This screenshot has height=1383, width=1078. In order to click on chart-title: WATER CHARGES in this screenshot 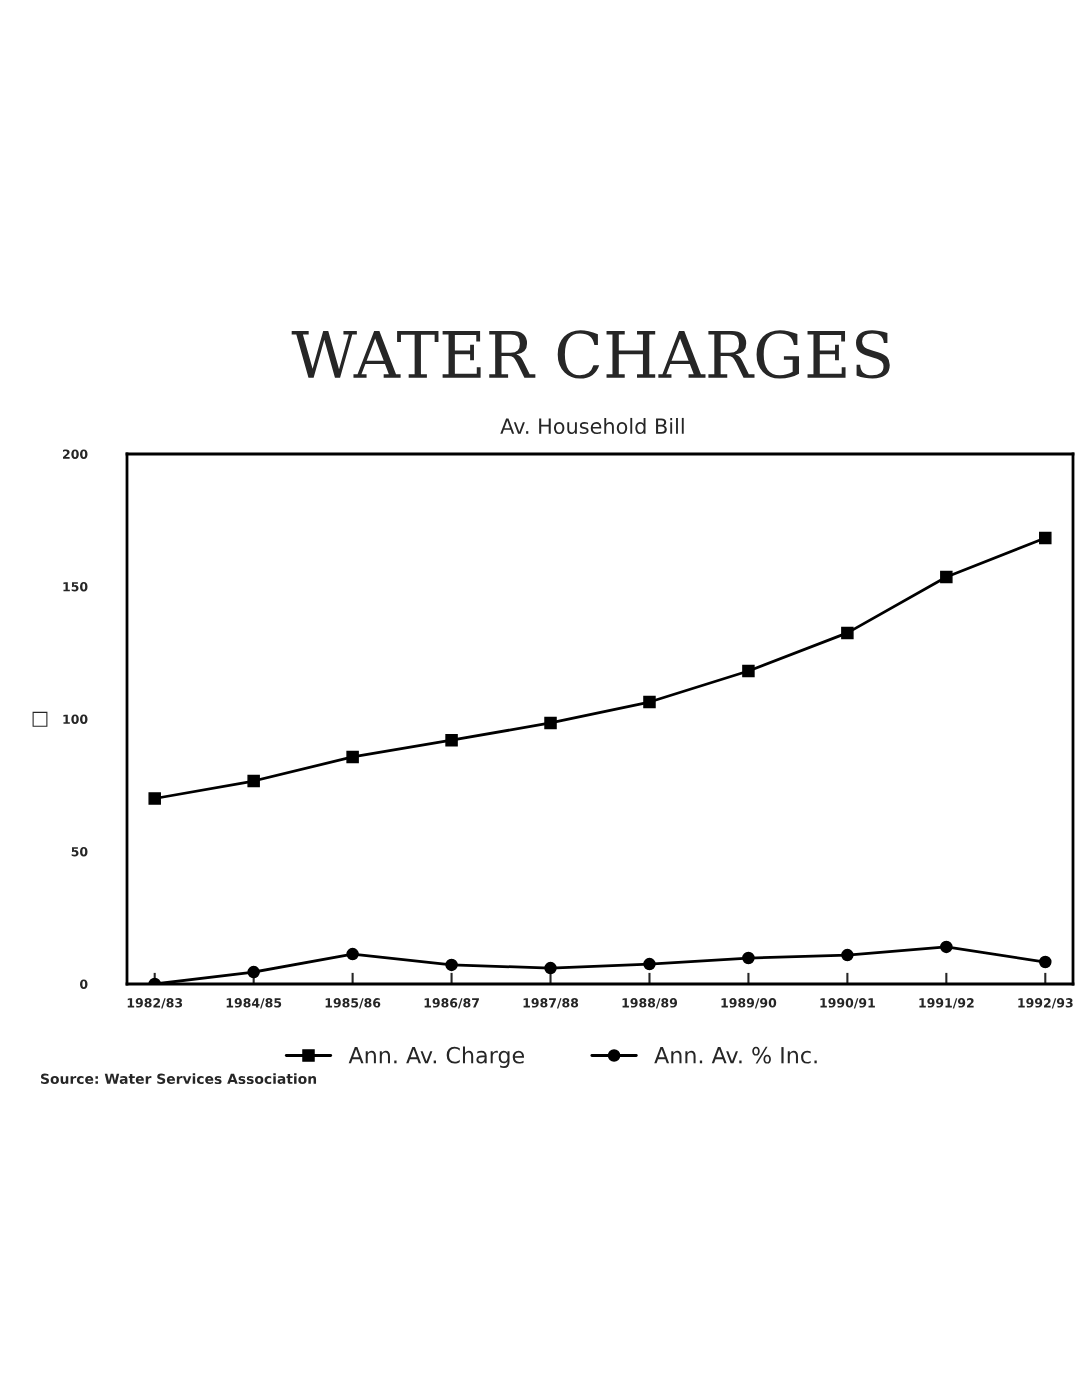, I will do `click(590, 354)`.